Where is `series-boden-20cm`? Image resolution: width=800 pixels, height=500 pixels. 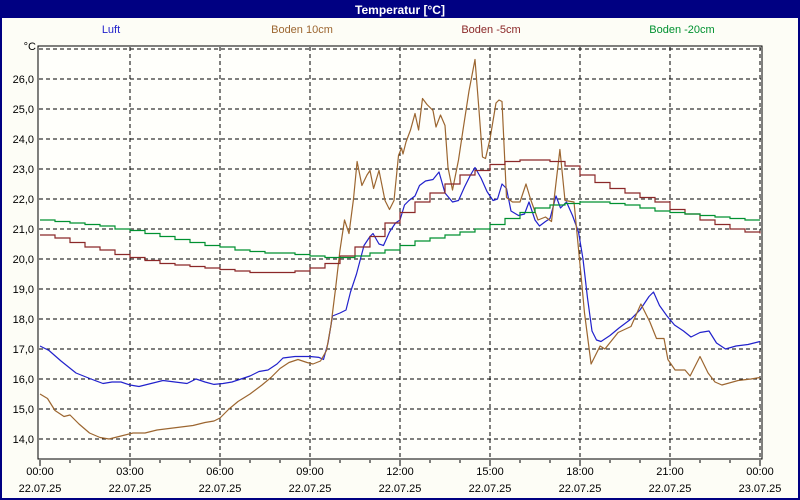
series-boden-20cm is located at coordinates (400, 230).